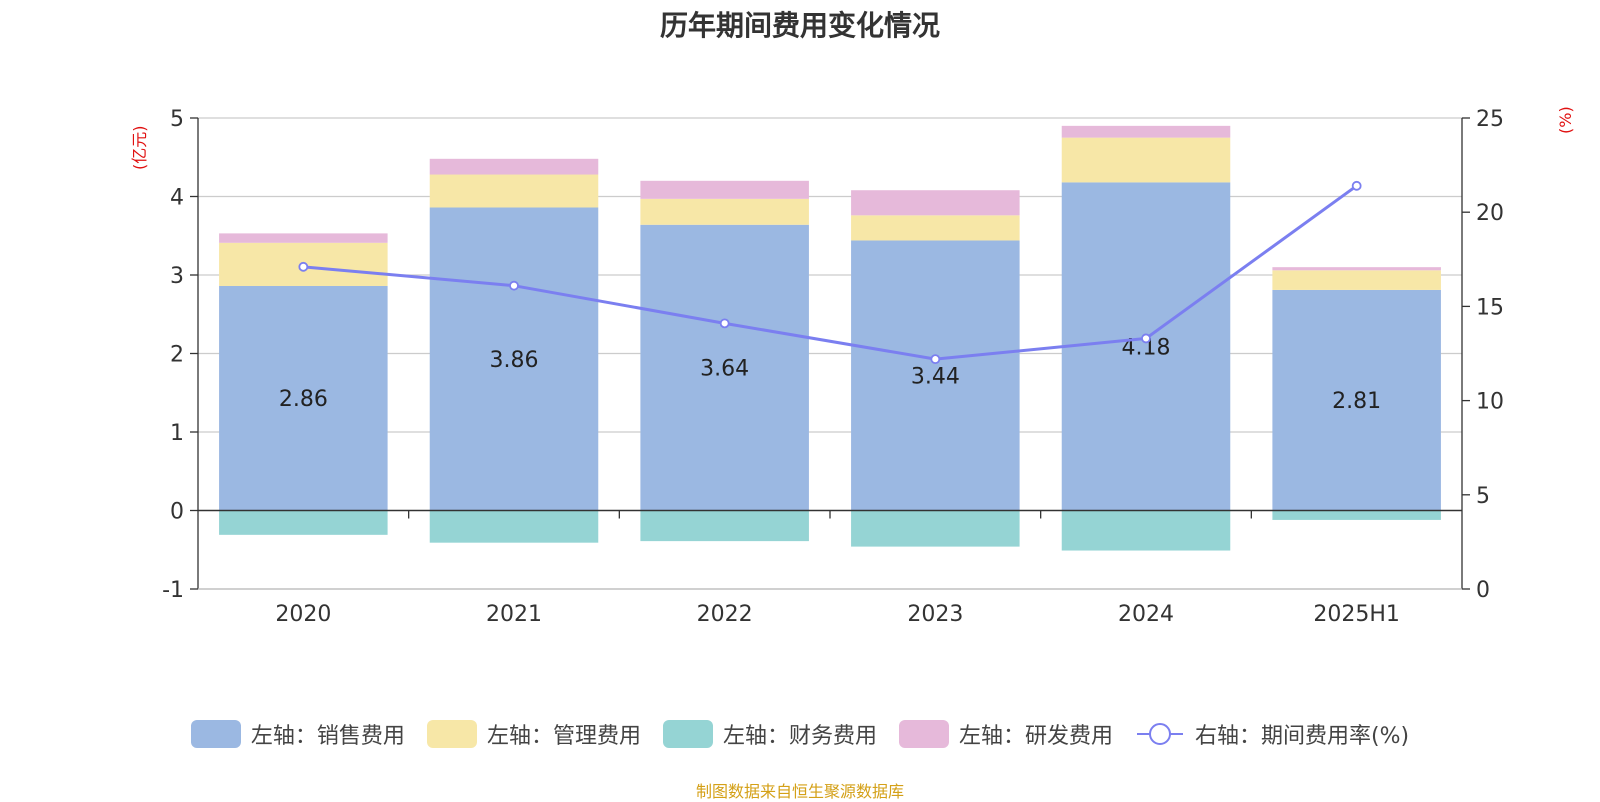 This screenshot has width=1600, height=802. I want to click on bar-value-label: 3.86, so click(514, 360).